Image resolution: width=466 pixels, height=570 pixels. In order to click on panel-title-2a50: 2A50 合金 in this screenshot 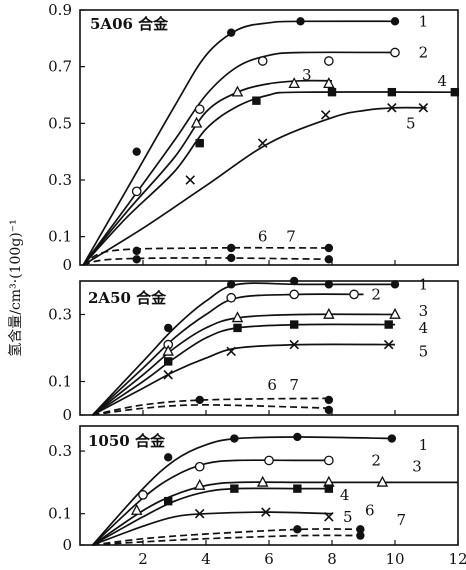, I will do `click(127, 298)`.